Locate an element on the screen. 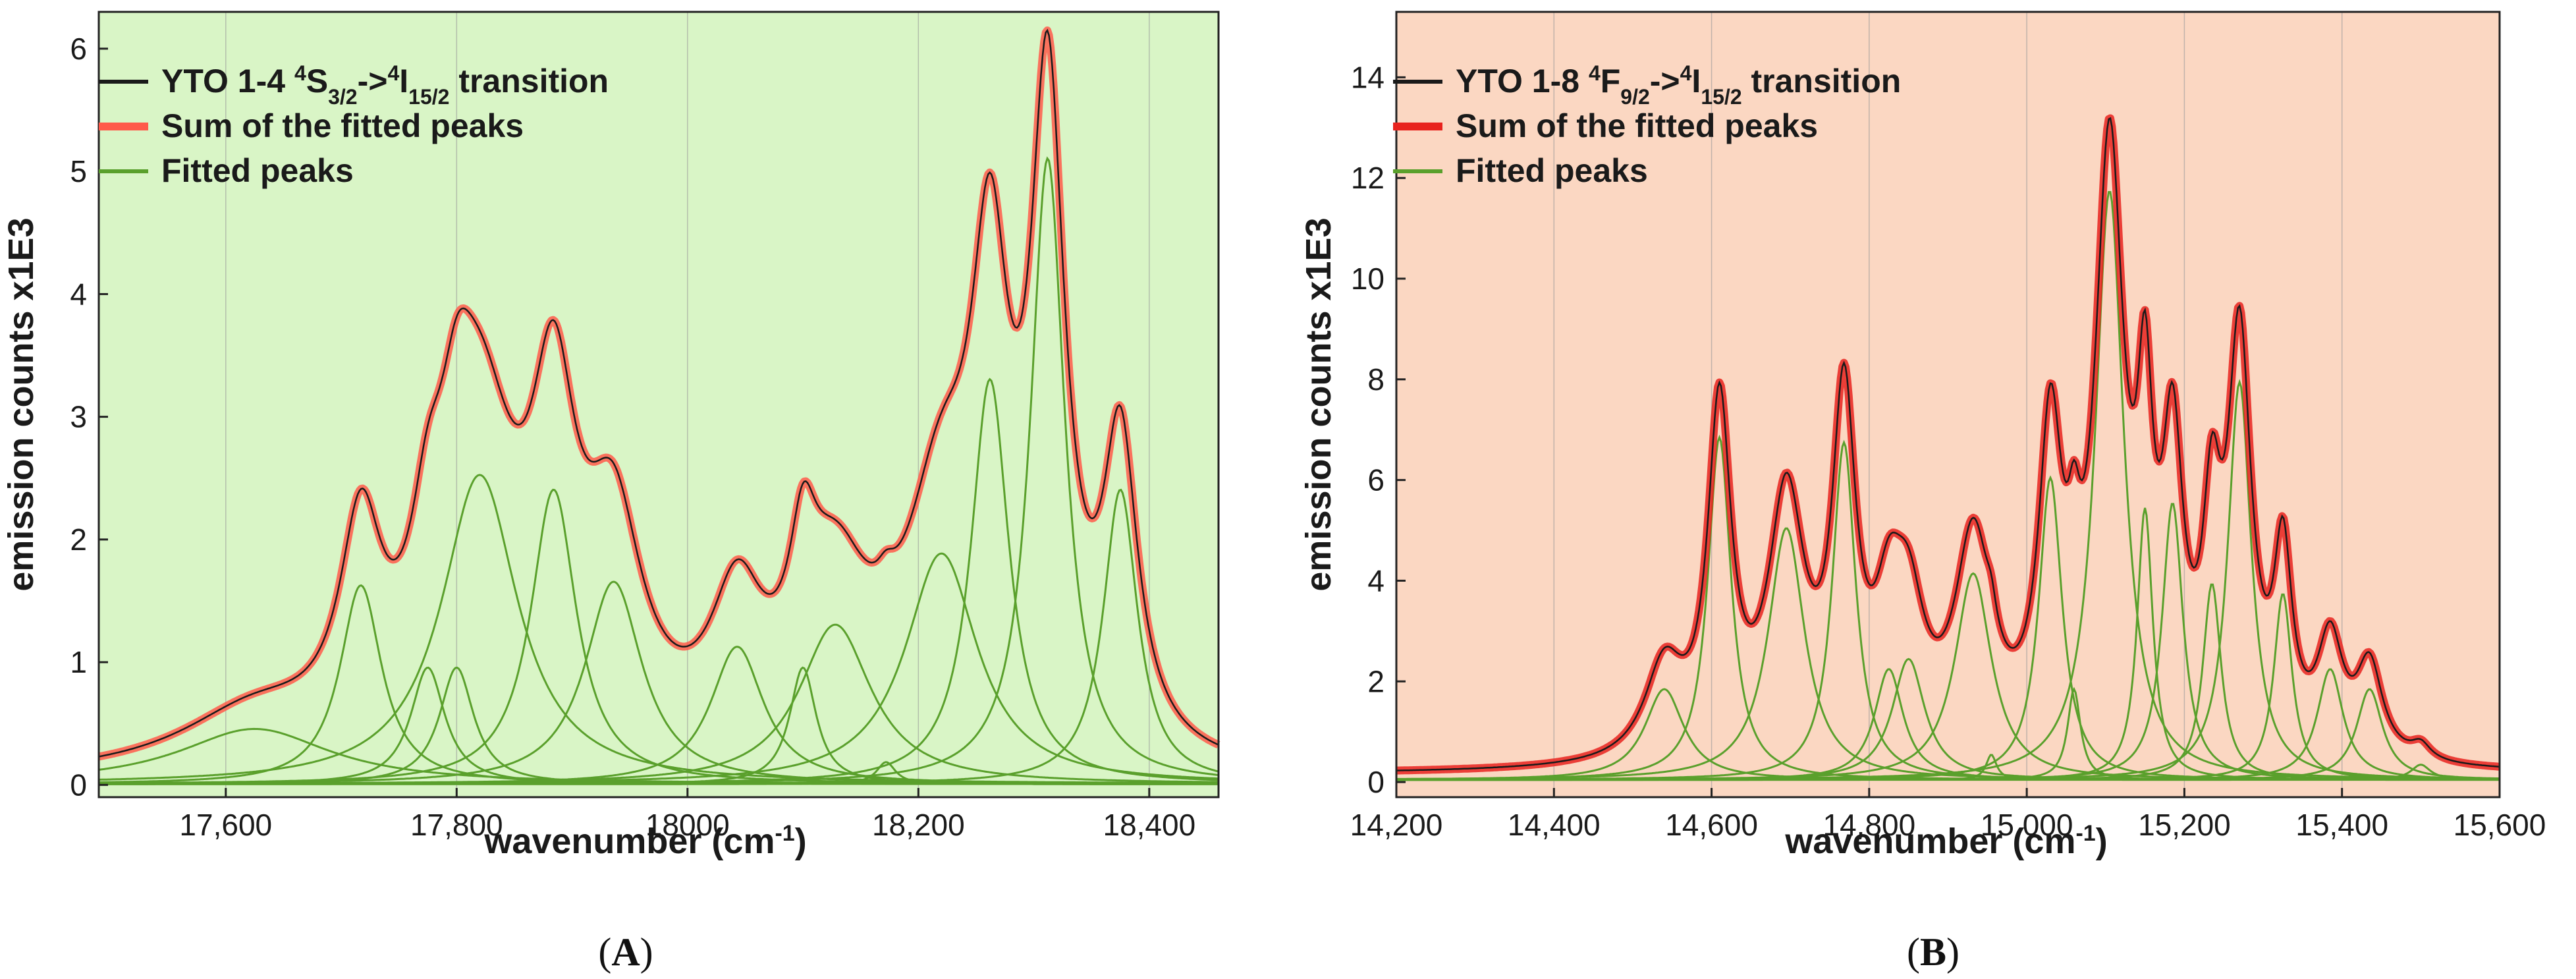 The height and width of the screenshot is (979, 2576). y-tick-label: 14 is located at coordinates (1367, 77).